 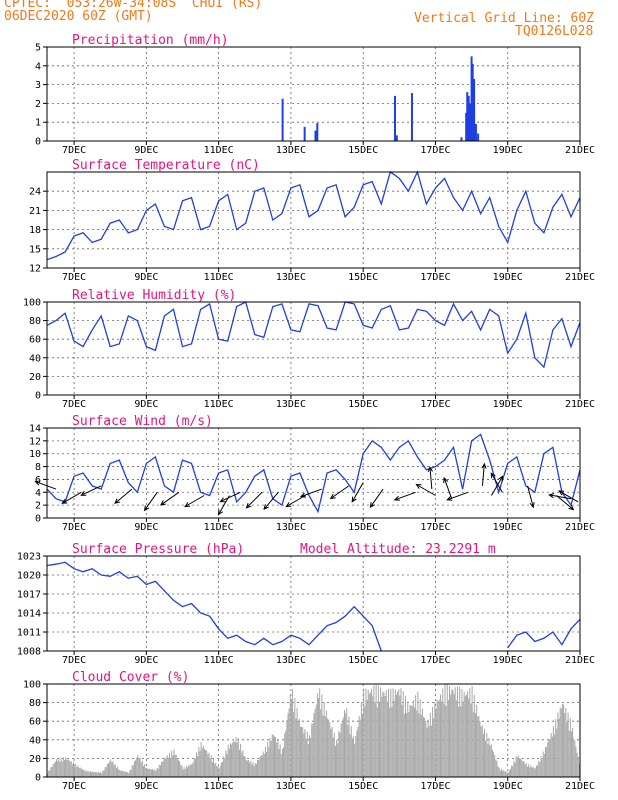 What do you see at coordinates (219, 404) in the screenshot?
I see `x-tick-label: 11DEC` at bounding box center [219, 404].